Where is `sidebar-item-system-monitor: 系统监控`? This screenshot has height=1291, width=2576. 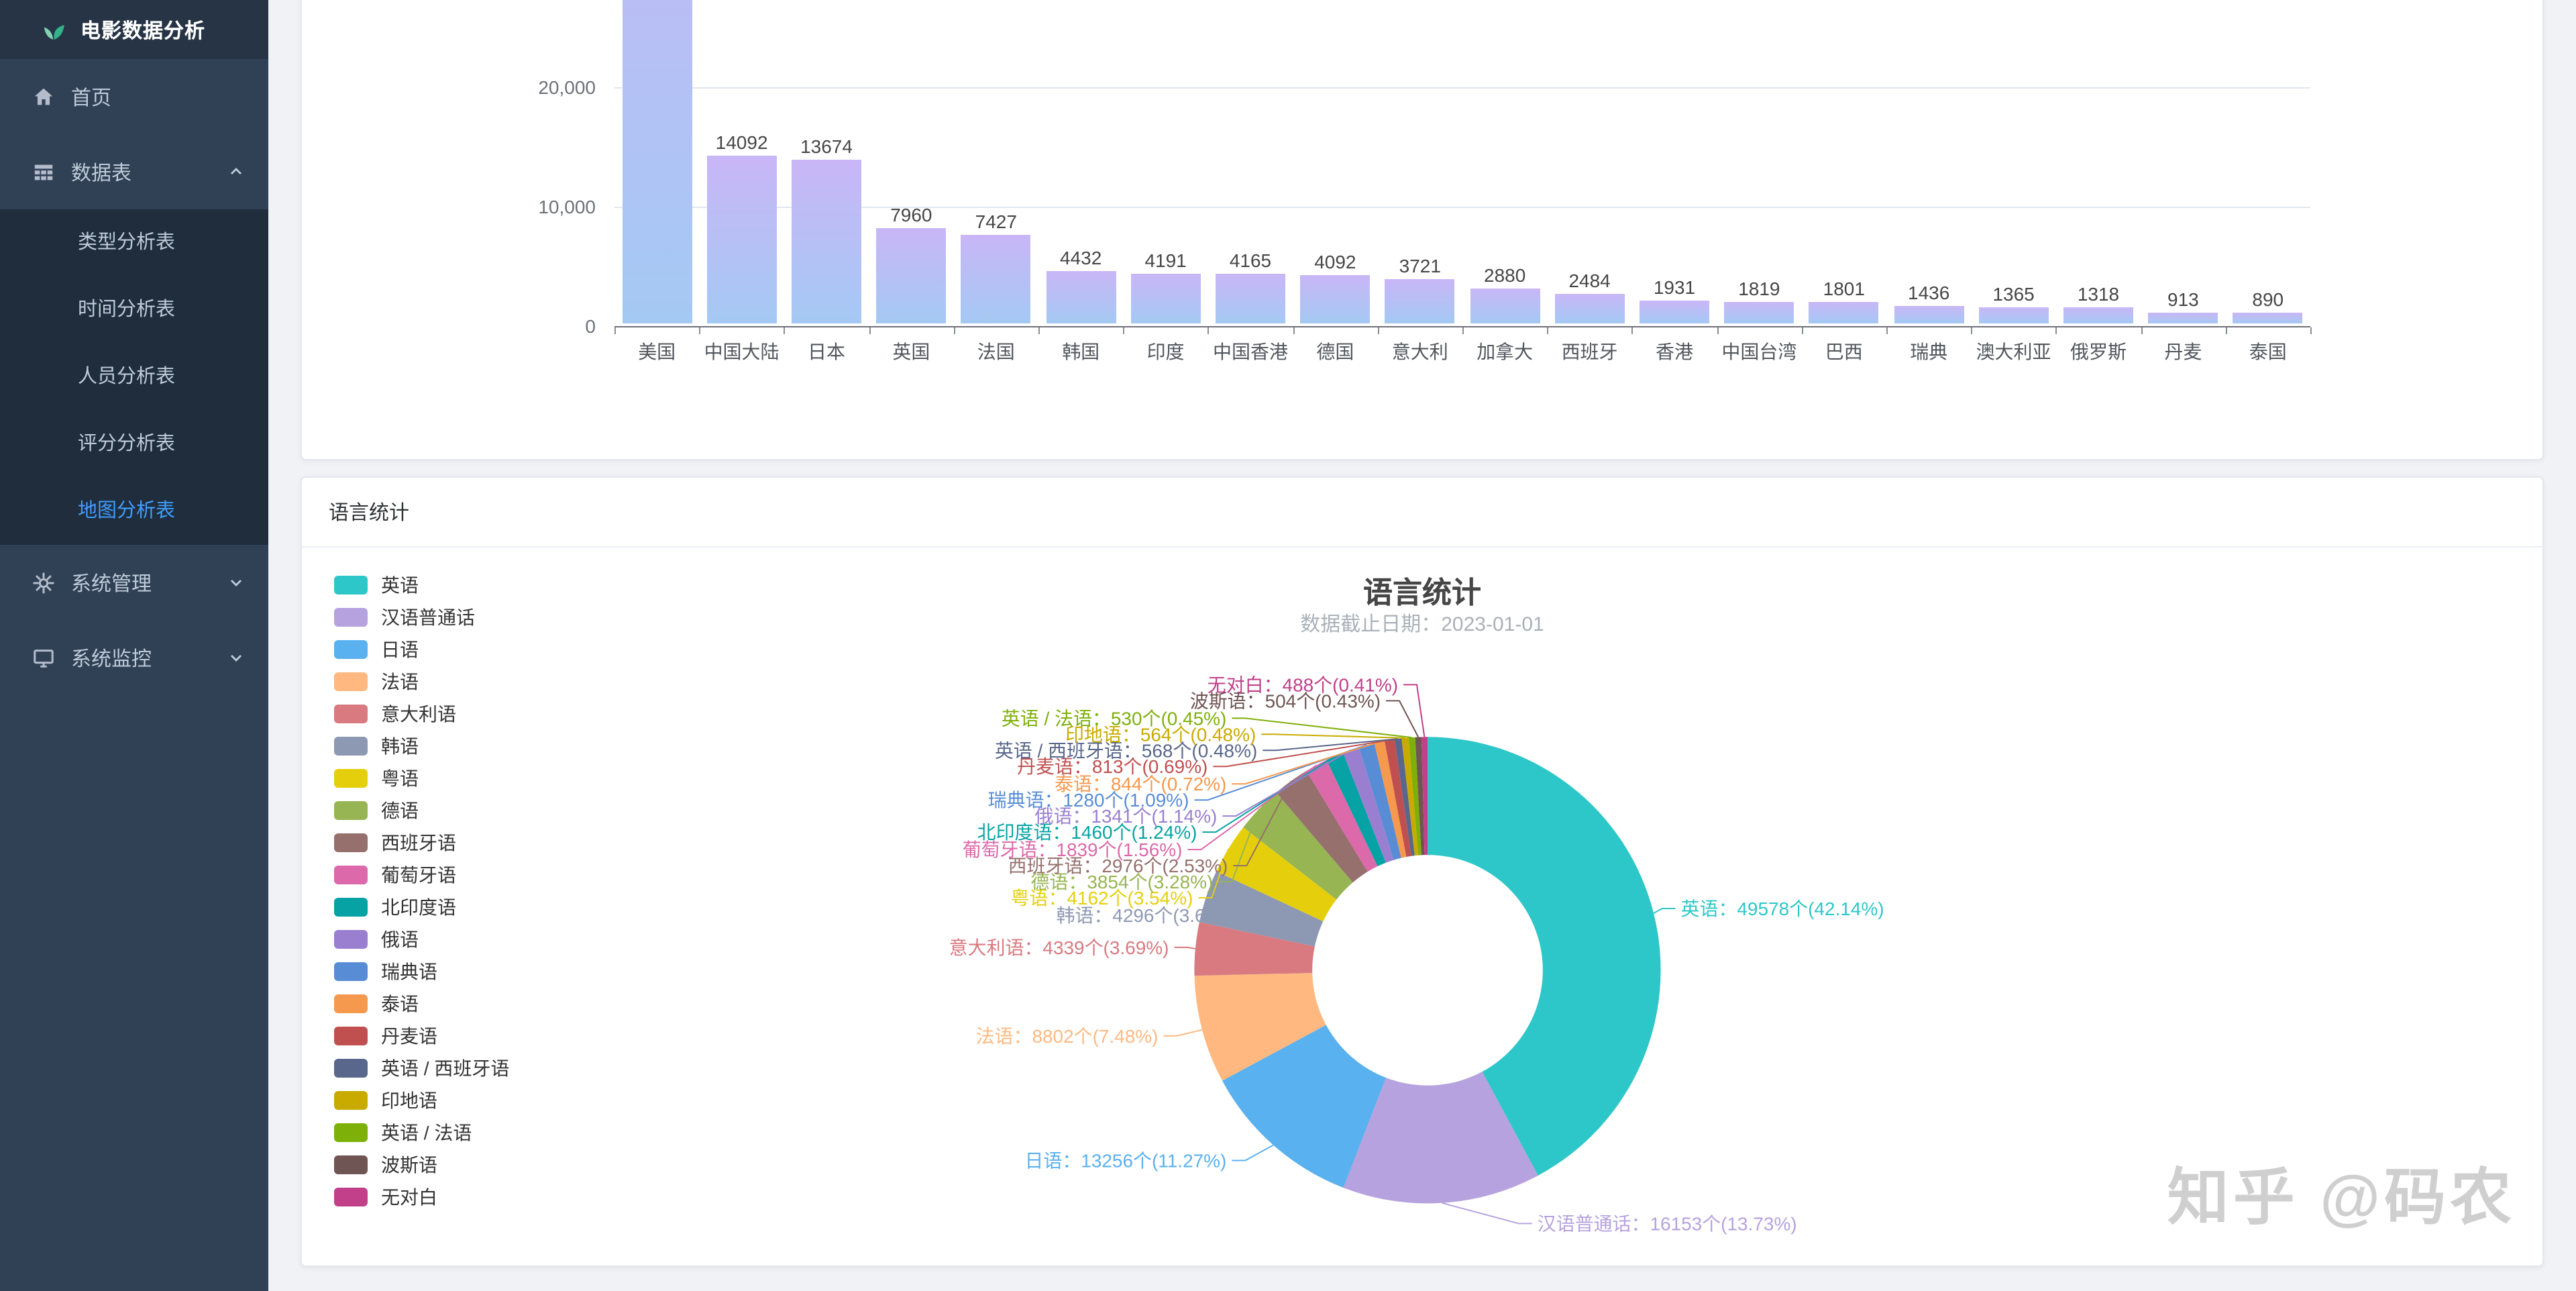
sidebar-item-system-monitor: 系统监控 is located at coordinates (134, 657).